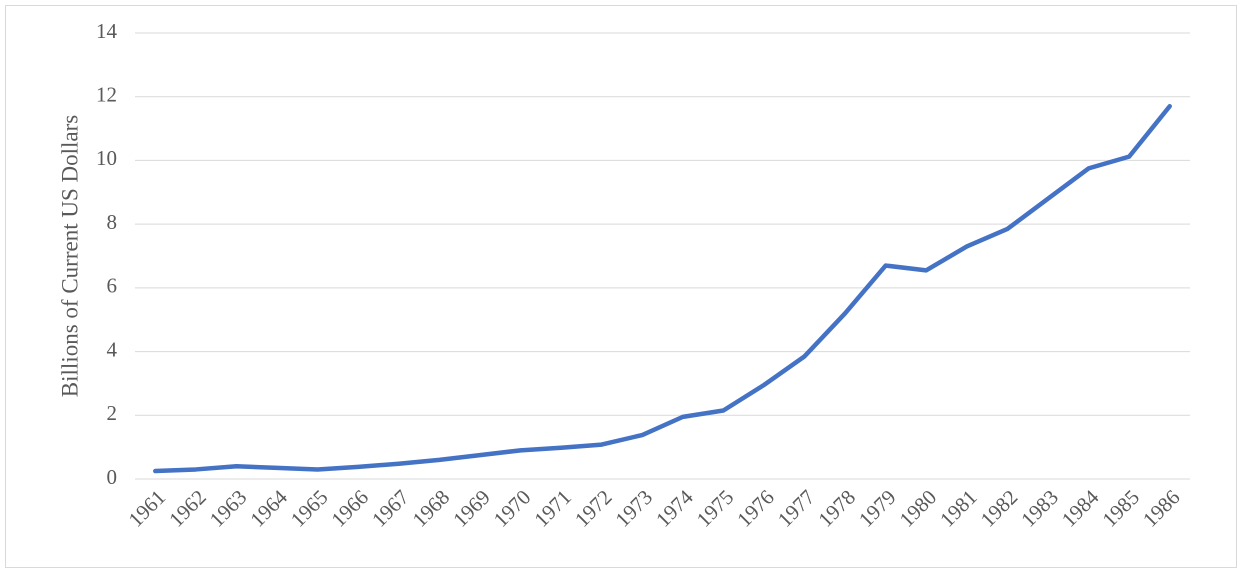 The image size is (1242, 581). What do you see at coordinates (107, 31) in the screenshot?
I see `y-tick-label: 14` at bounding box center [107, 31].